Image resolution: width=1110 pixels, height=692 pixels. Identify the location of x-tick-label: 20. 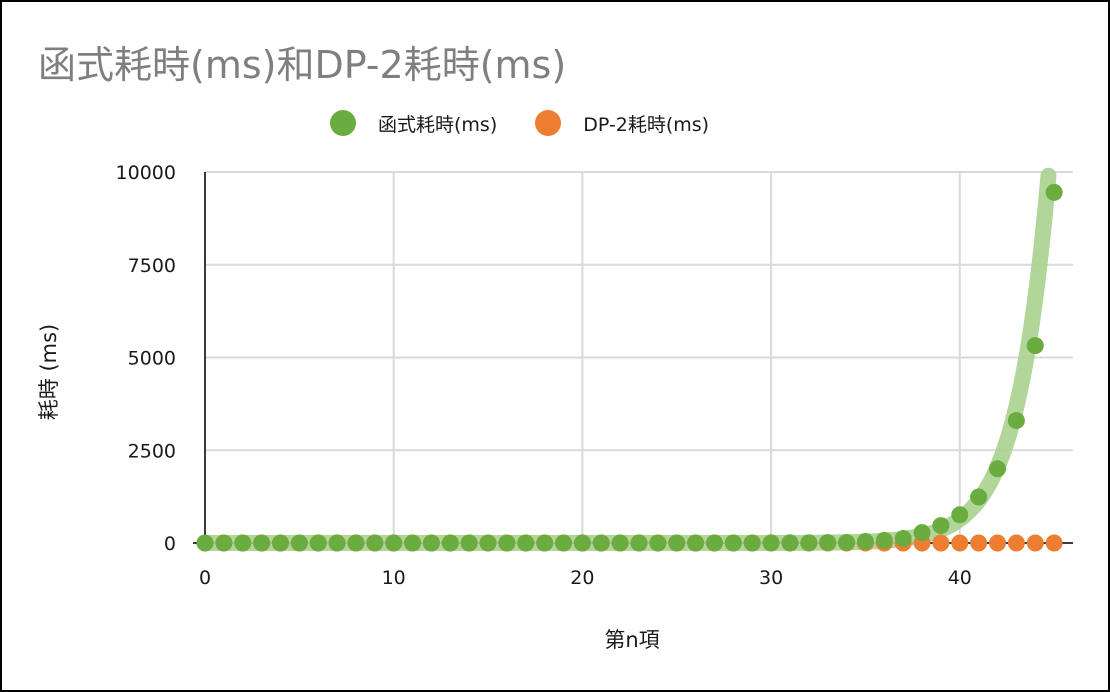
(582, 578).